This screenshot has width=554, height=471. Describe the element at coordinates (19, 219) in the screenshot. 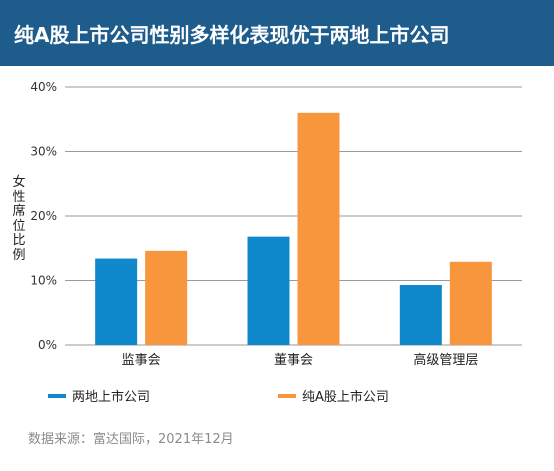

I see `y-axis-label: 女性席位比例` at that location.